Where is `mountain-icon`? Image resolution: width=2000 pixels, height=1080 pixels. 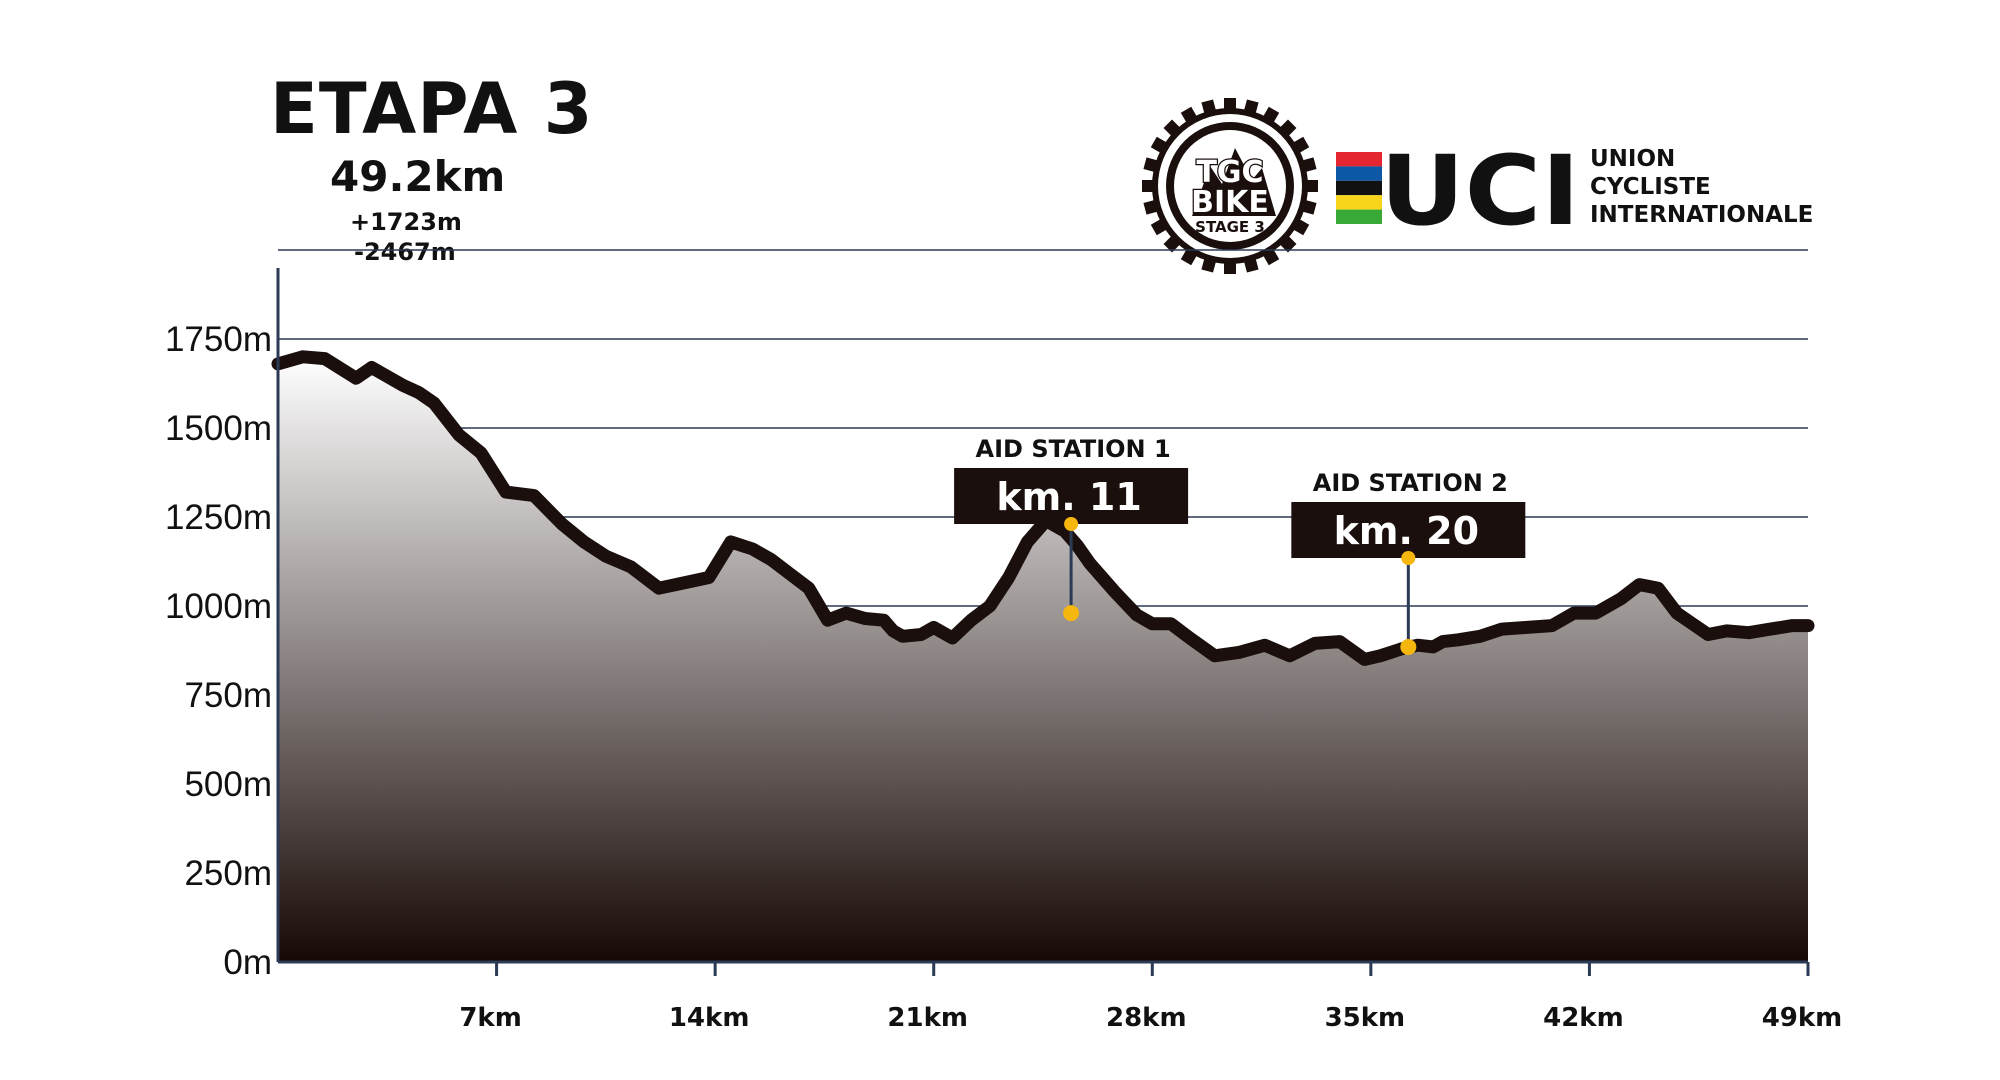
mountain-icon is located at coordinates (1234, 182).